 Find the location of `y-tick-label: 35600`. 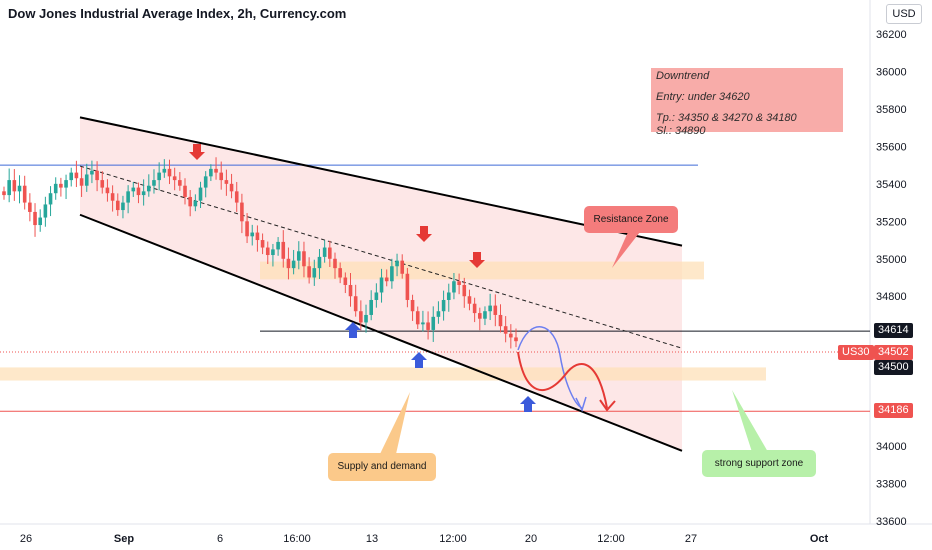

y-tick-label: 35600 is located at coordinates (891, 147).